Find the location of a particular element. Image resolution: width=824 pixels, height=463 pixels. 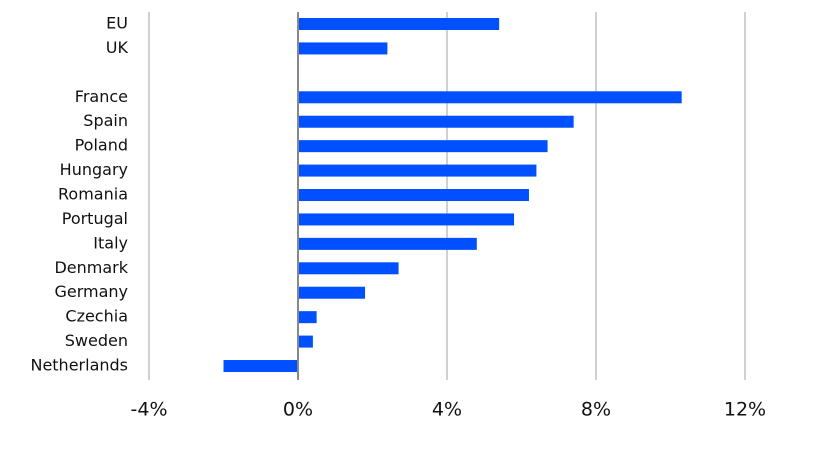

y-tick-label: Hungary is located at coordinates (94, 169).